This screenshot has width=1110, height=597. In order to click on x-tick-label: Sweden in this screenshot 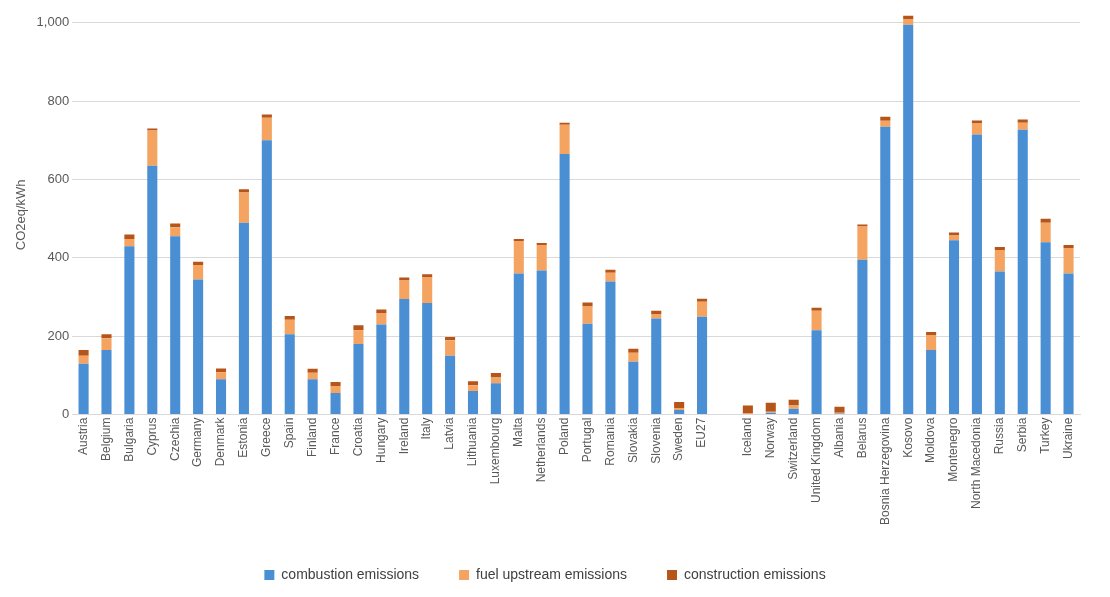, I will do `click(678, 439)`.